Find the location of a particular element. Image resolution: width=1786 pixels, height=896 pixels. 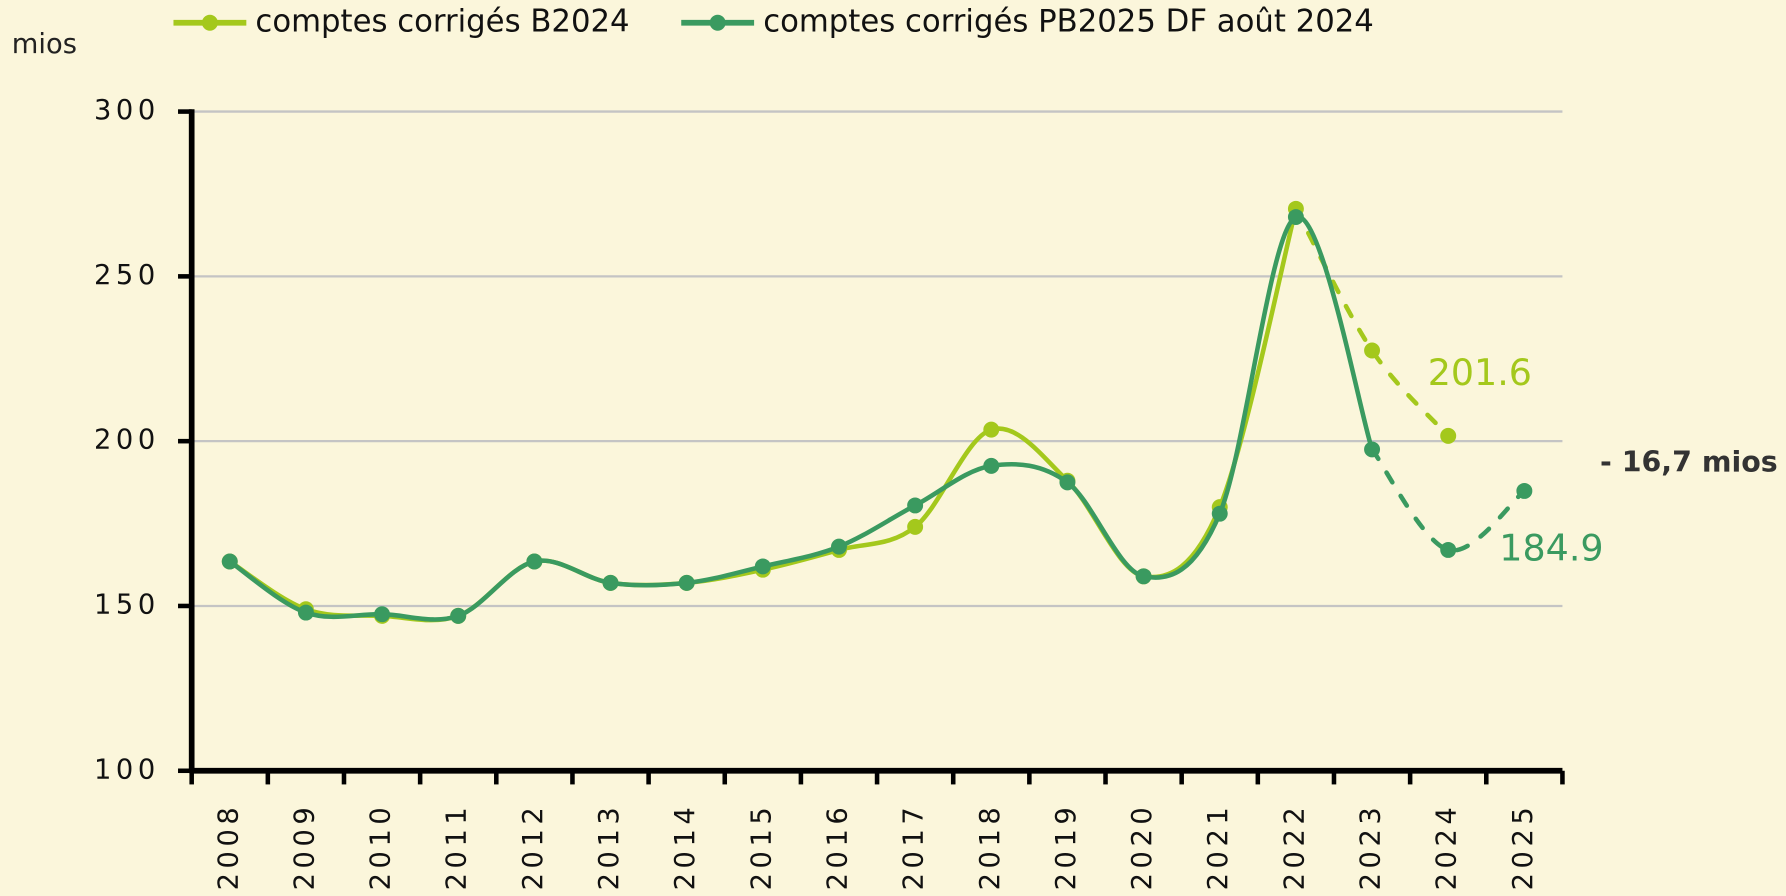

x-tick-label: 2011 is located at coordinates (457, 847).